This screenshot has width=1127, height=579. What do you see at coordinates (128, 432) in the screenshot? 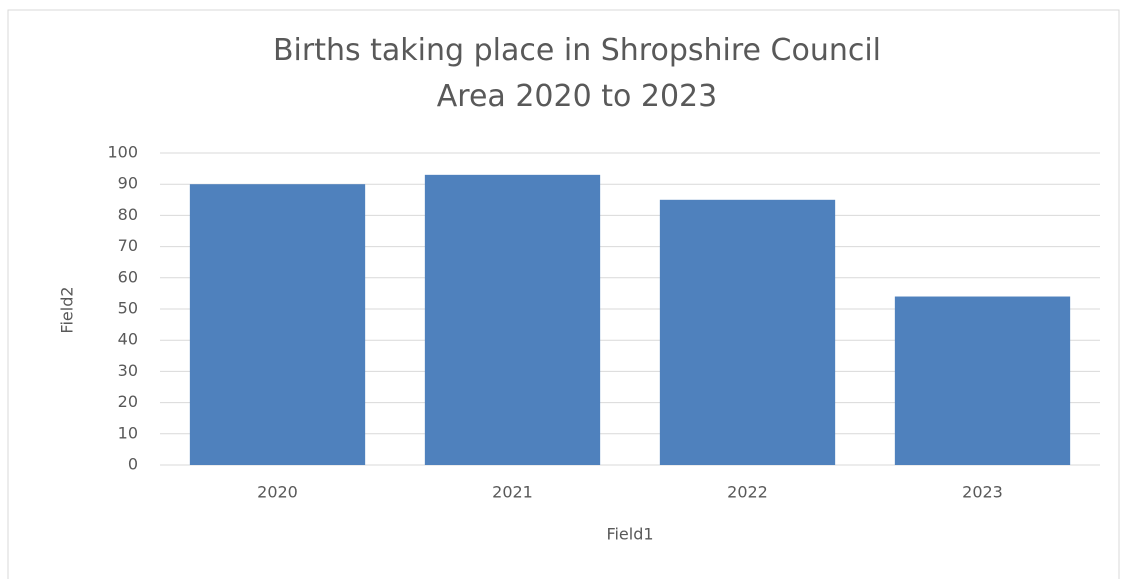
I see `y-tick-label: 10` at bounding box center [128, 432].